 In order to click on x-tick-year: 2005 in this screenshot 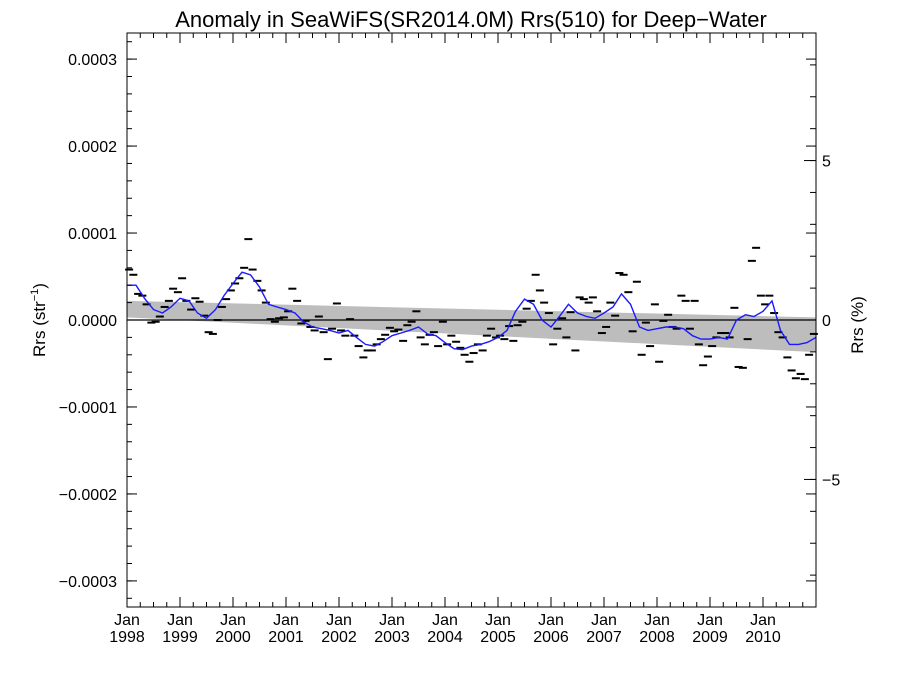, I will do `click(498, 637)`.